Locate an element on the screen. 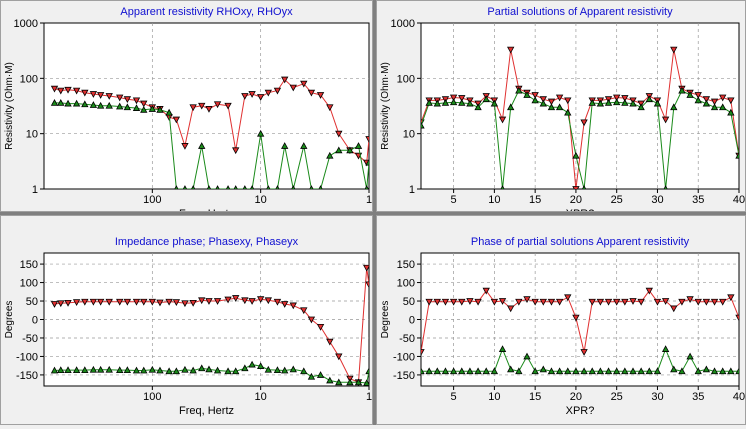 The image size is (746, 429). x-tick-label: 100 is located at coordinates (152, 397).